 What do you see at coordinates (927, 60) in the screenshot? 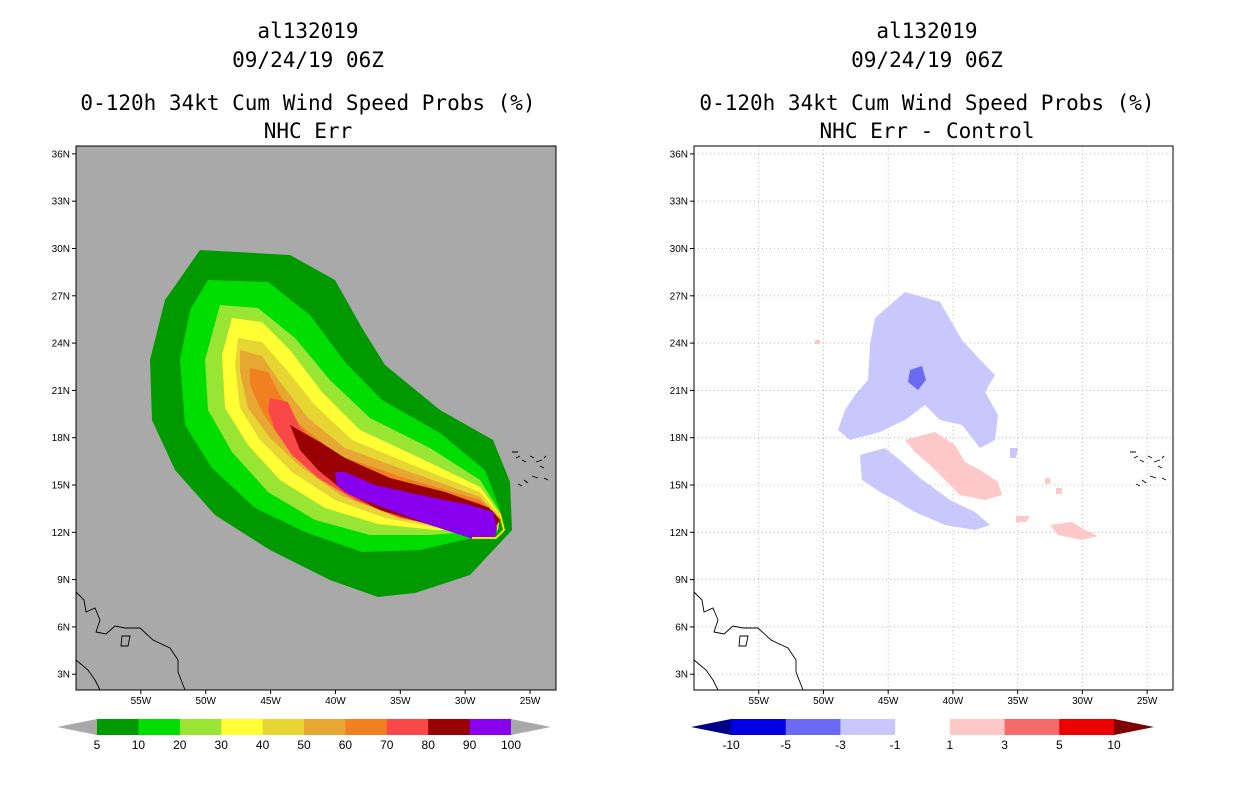
I see `right-date: 09/24/19 06Z` at bounding box center [927, 60].